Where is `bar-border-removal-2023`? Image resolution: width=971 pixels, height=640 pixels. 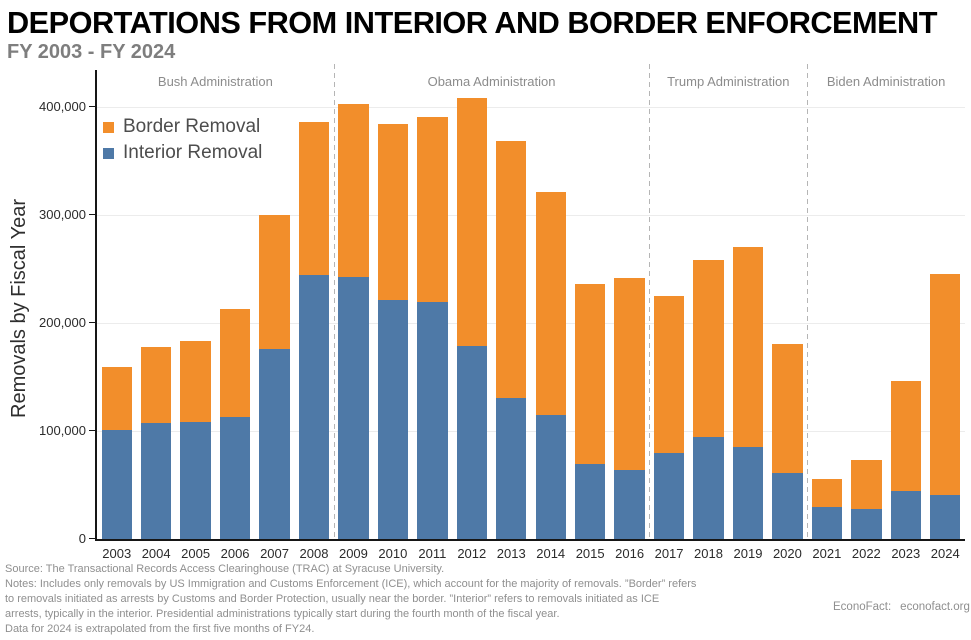
bar-border-removal-2023 is located at coordinates (905, 436).